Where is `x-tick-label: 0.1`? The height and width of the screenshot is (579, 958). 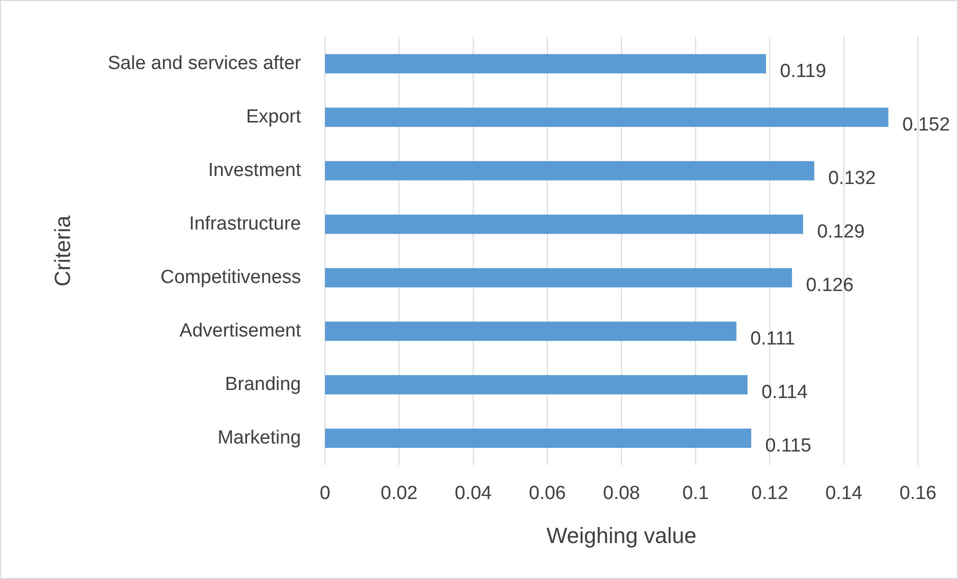 x-tick-label: 0.1 is located at coordinates (695, 493).